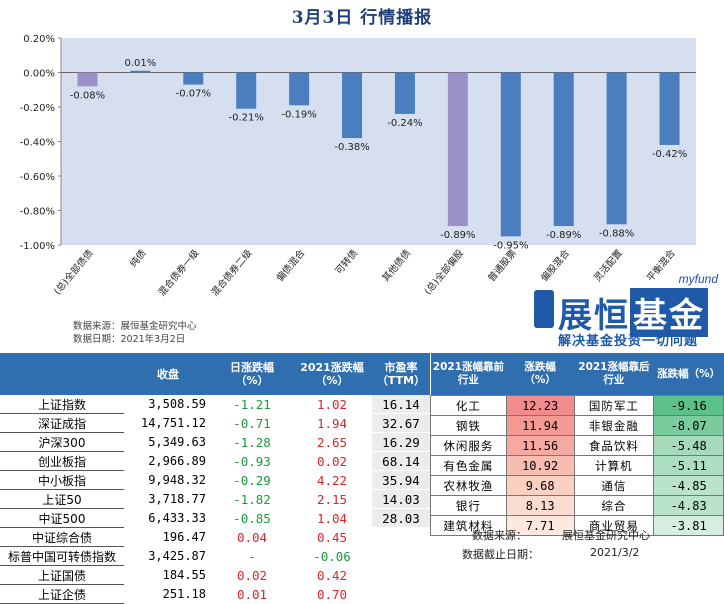 This screenshot has height=604, width=724. I want to click on index-day-change: -0.71, so click(252, 423).